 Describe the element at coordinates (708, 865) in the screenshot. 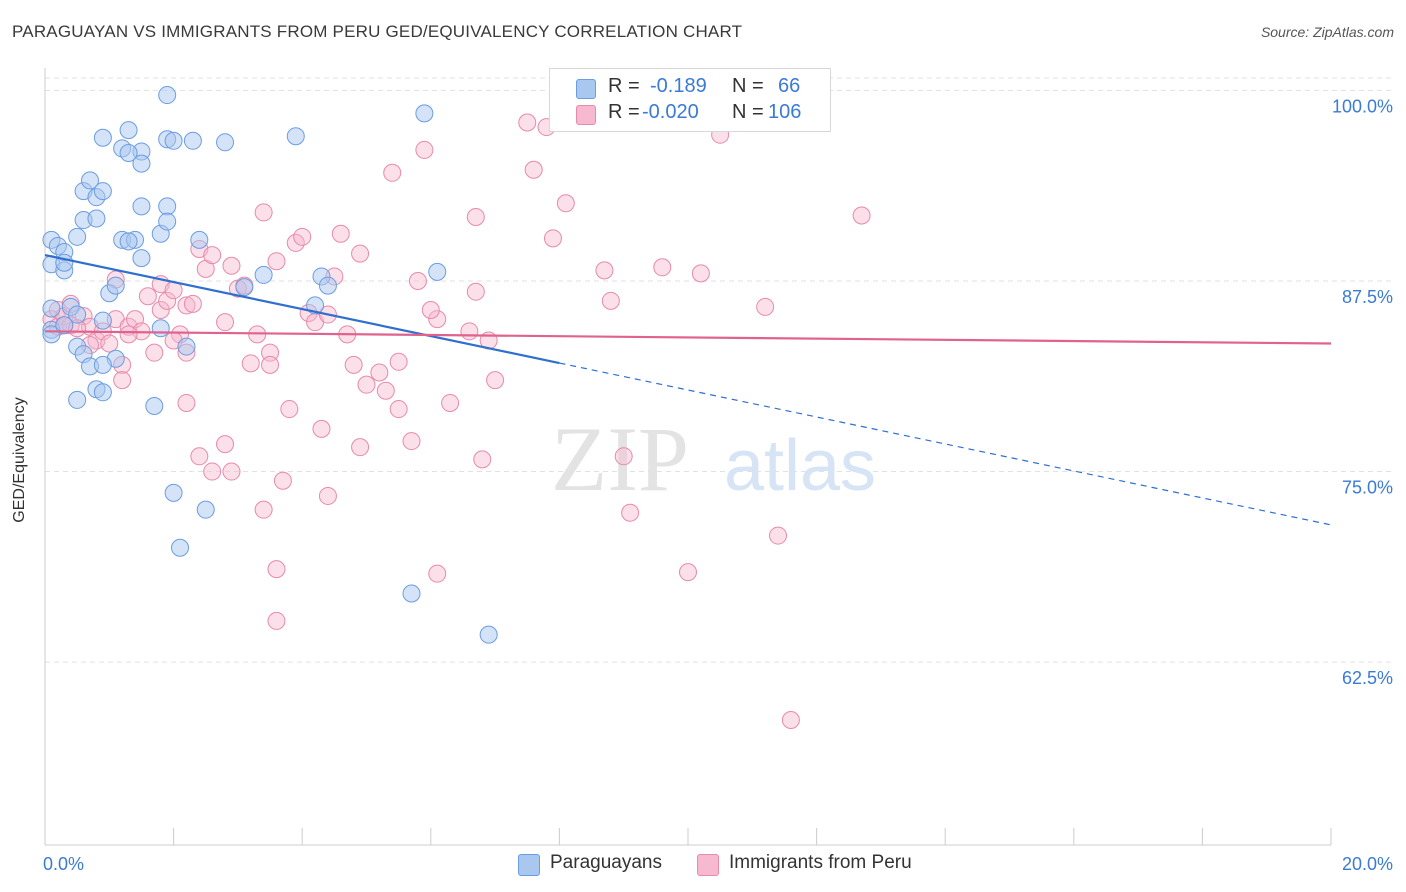

I see `bottom-legend-swatch-pink` at that location.